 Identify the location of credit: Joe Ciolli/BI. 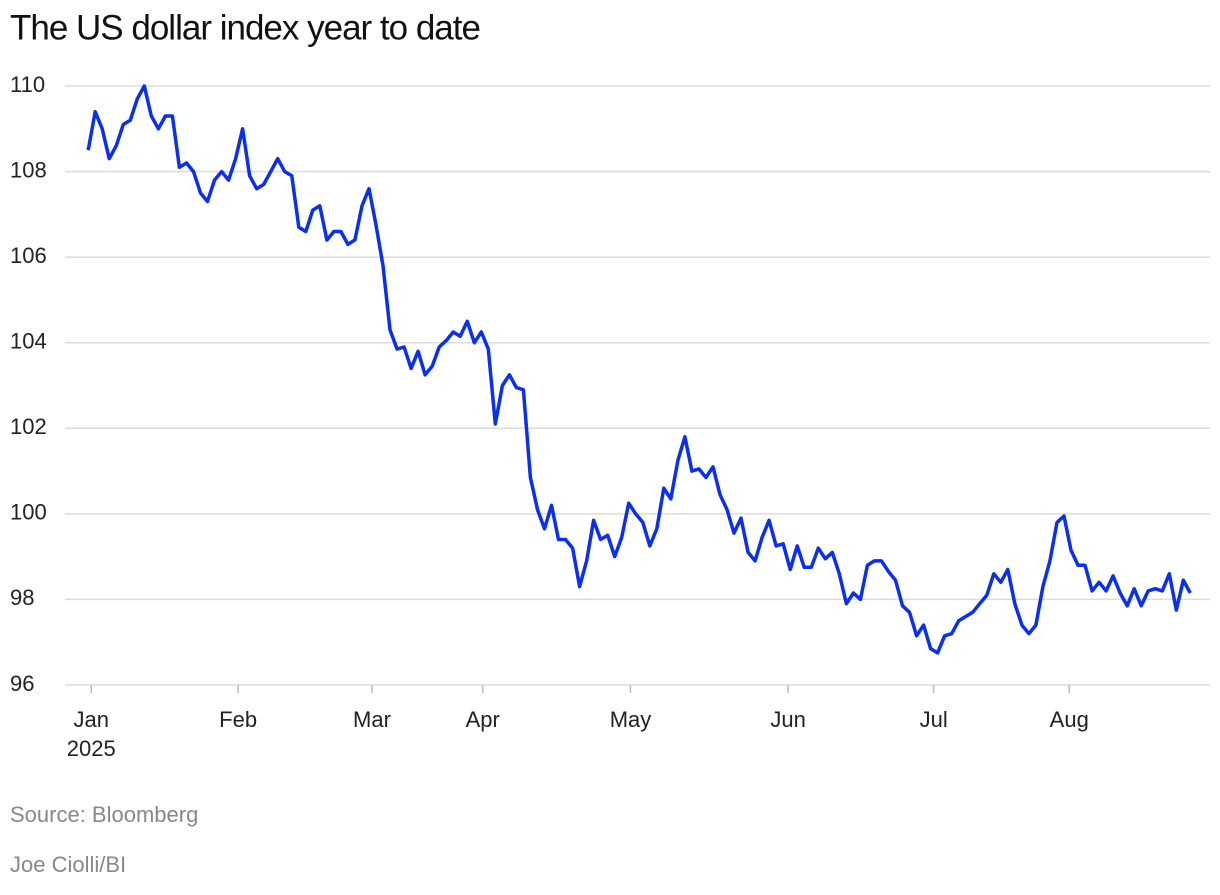
(68, 864).